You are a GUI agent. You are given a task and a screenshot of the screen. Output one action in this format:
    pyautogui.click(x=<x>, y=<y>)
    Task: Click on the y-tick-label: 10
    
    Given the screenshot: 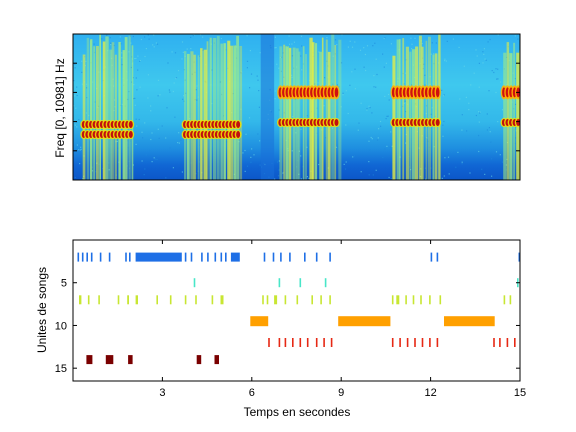 What is the action you would take?
    pyautogui.click(x=61, y=326)
    